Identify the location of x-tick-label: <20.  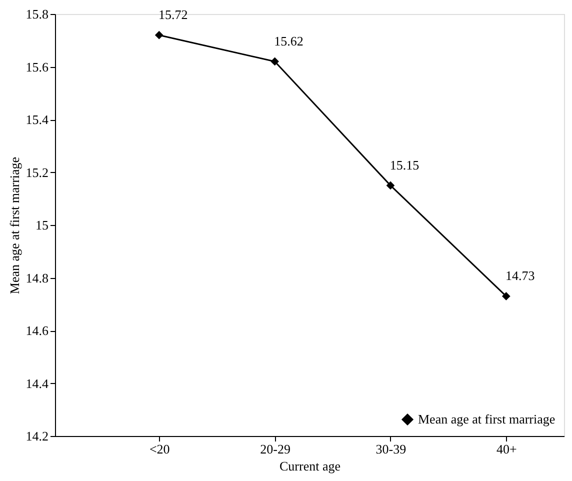
(159, 449).